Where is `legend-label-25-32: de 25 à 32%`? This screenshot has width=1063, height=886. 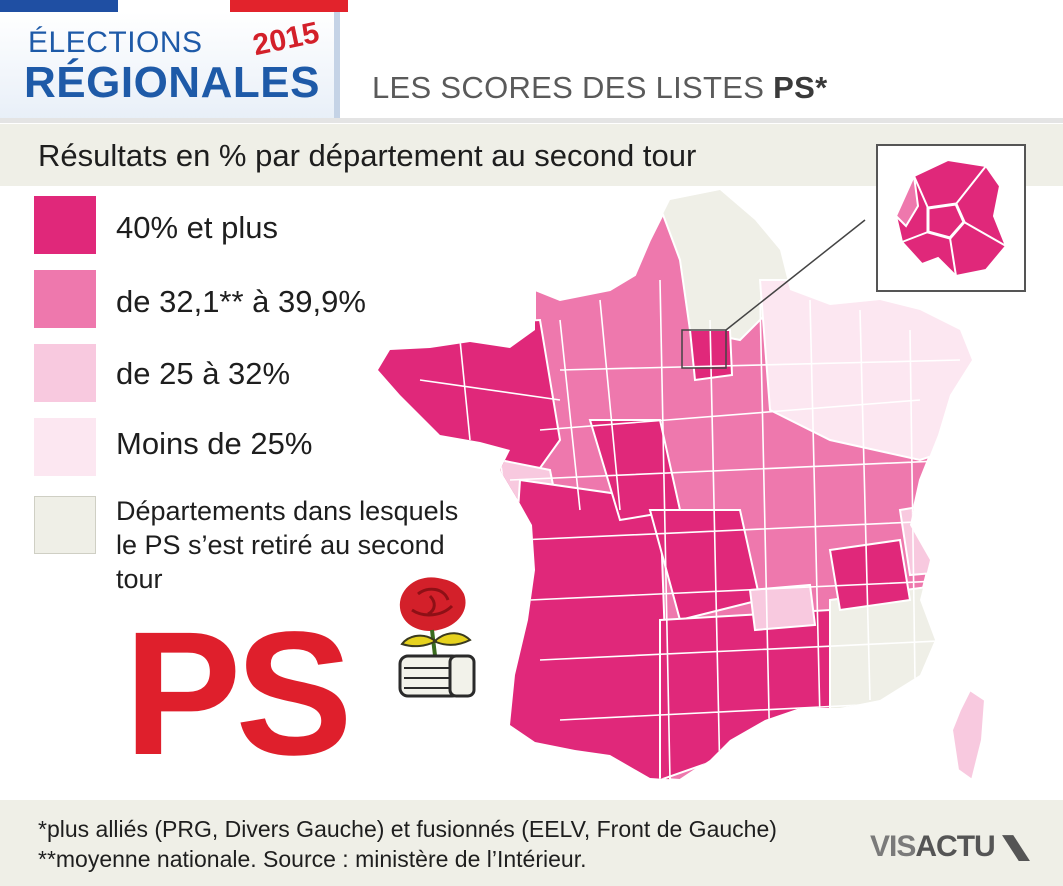
legend-label-25-32: de 25 à 32% is located at coordinates (203, 373).